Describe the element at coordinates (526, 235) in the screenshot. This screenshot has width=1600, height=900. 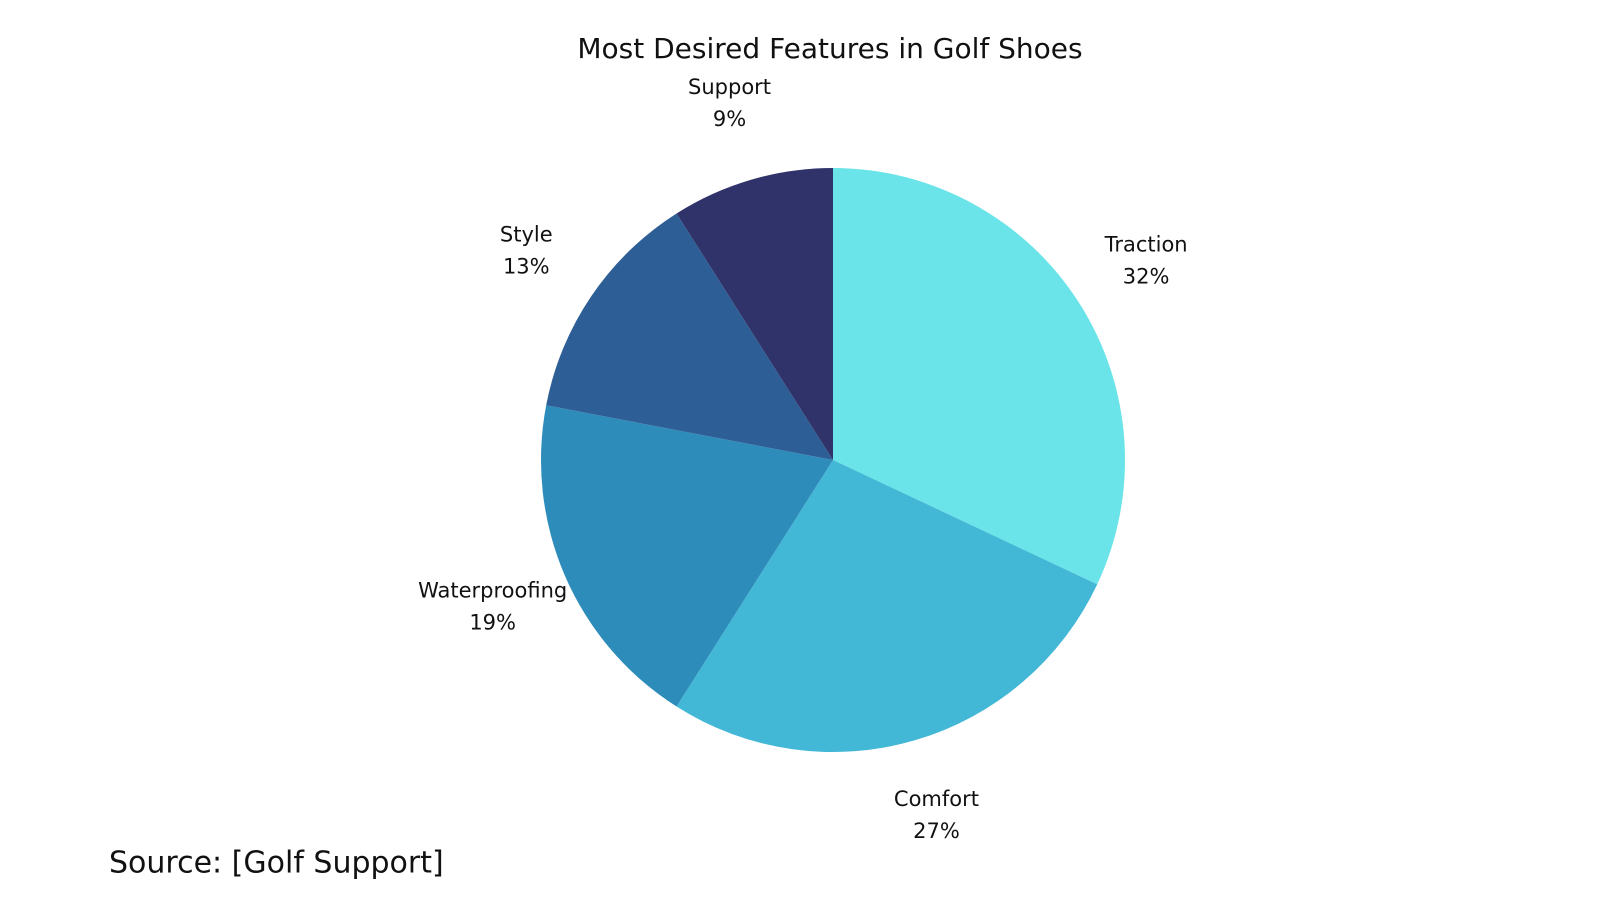
I see `slice-label: Style` at that location.